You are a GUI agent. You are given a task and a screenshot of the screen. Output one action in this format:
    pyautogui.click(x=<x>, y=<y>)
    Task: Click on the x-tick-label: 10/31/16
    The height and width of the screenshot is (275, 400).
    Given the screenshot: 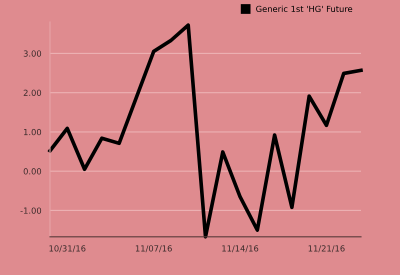 What is the action you would take?
    pyautogui.click(x=67, y=248)
    